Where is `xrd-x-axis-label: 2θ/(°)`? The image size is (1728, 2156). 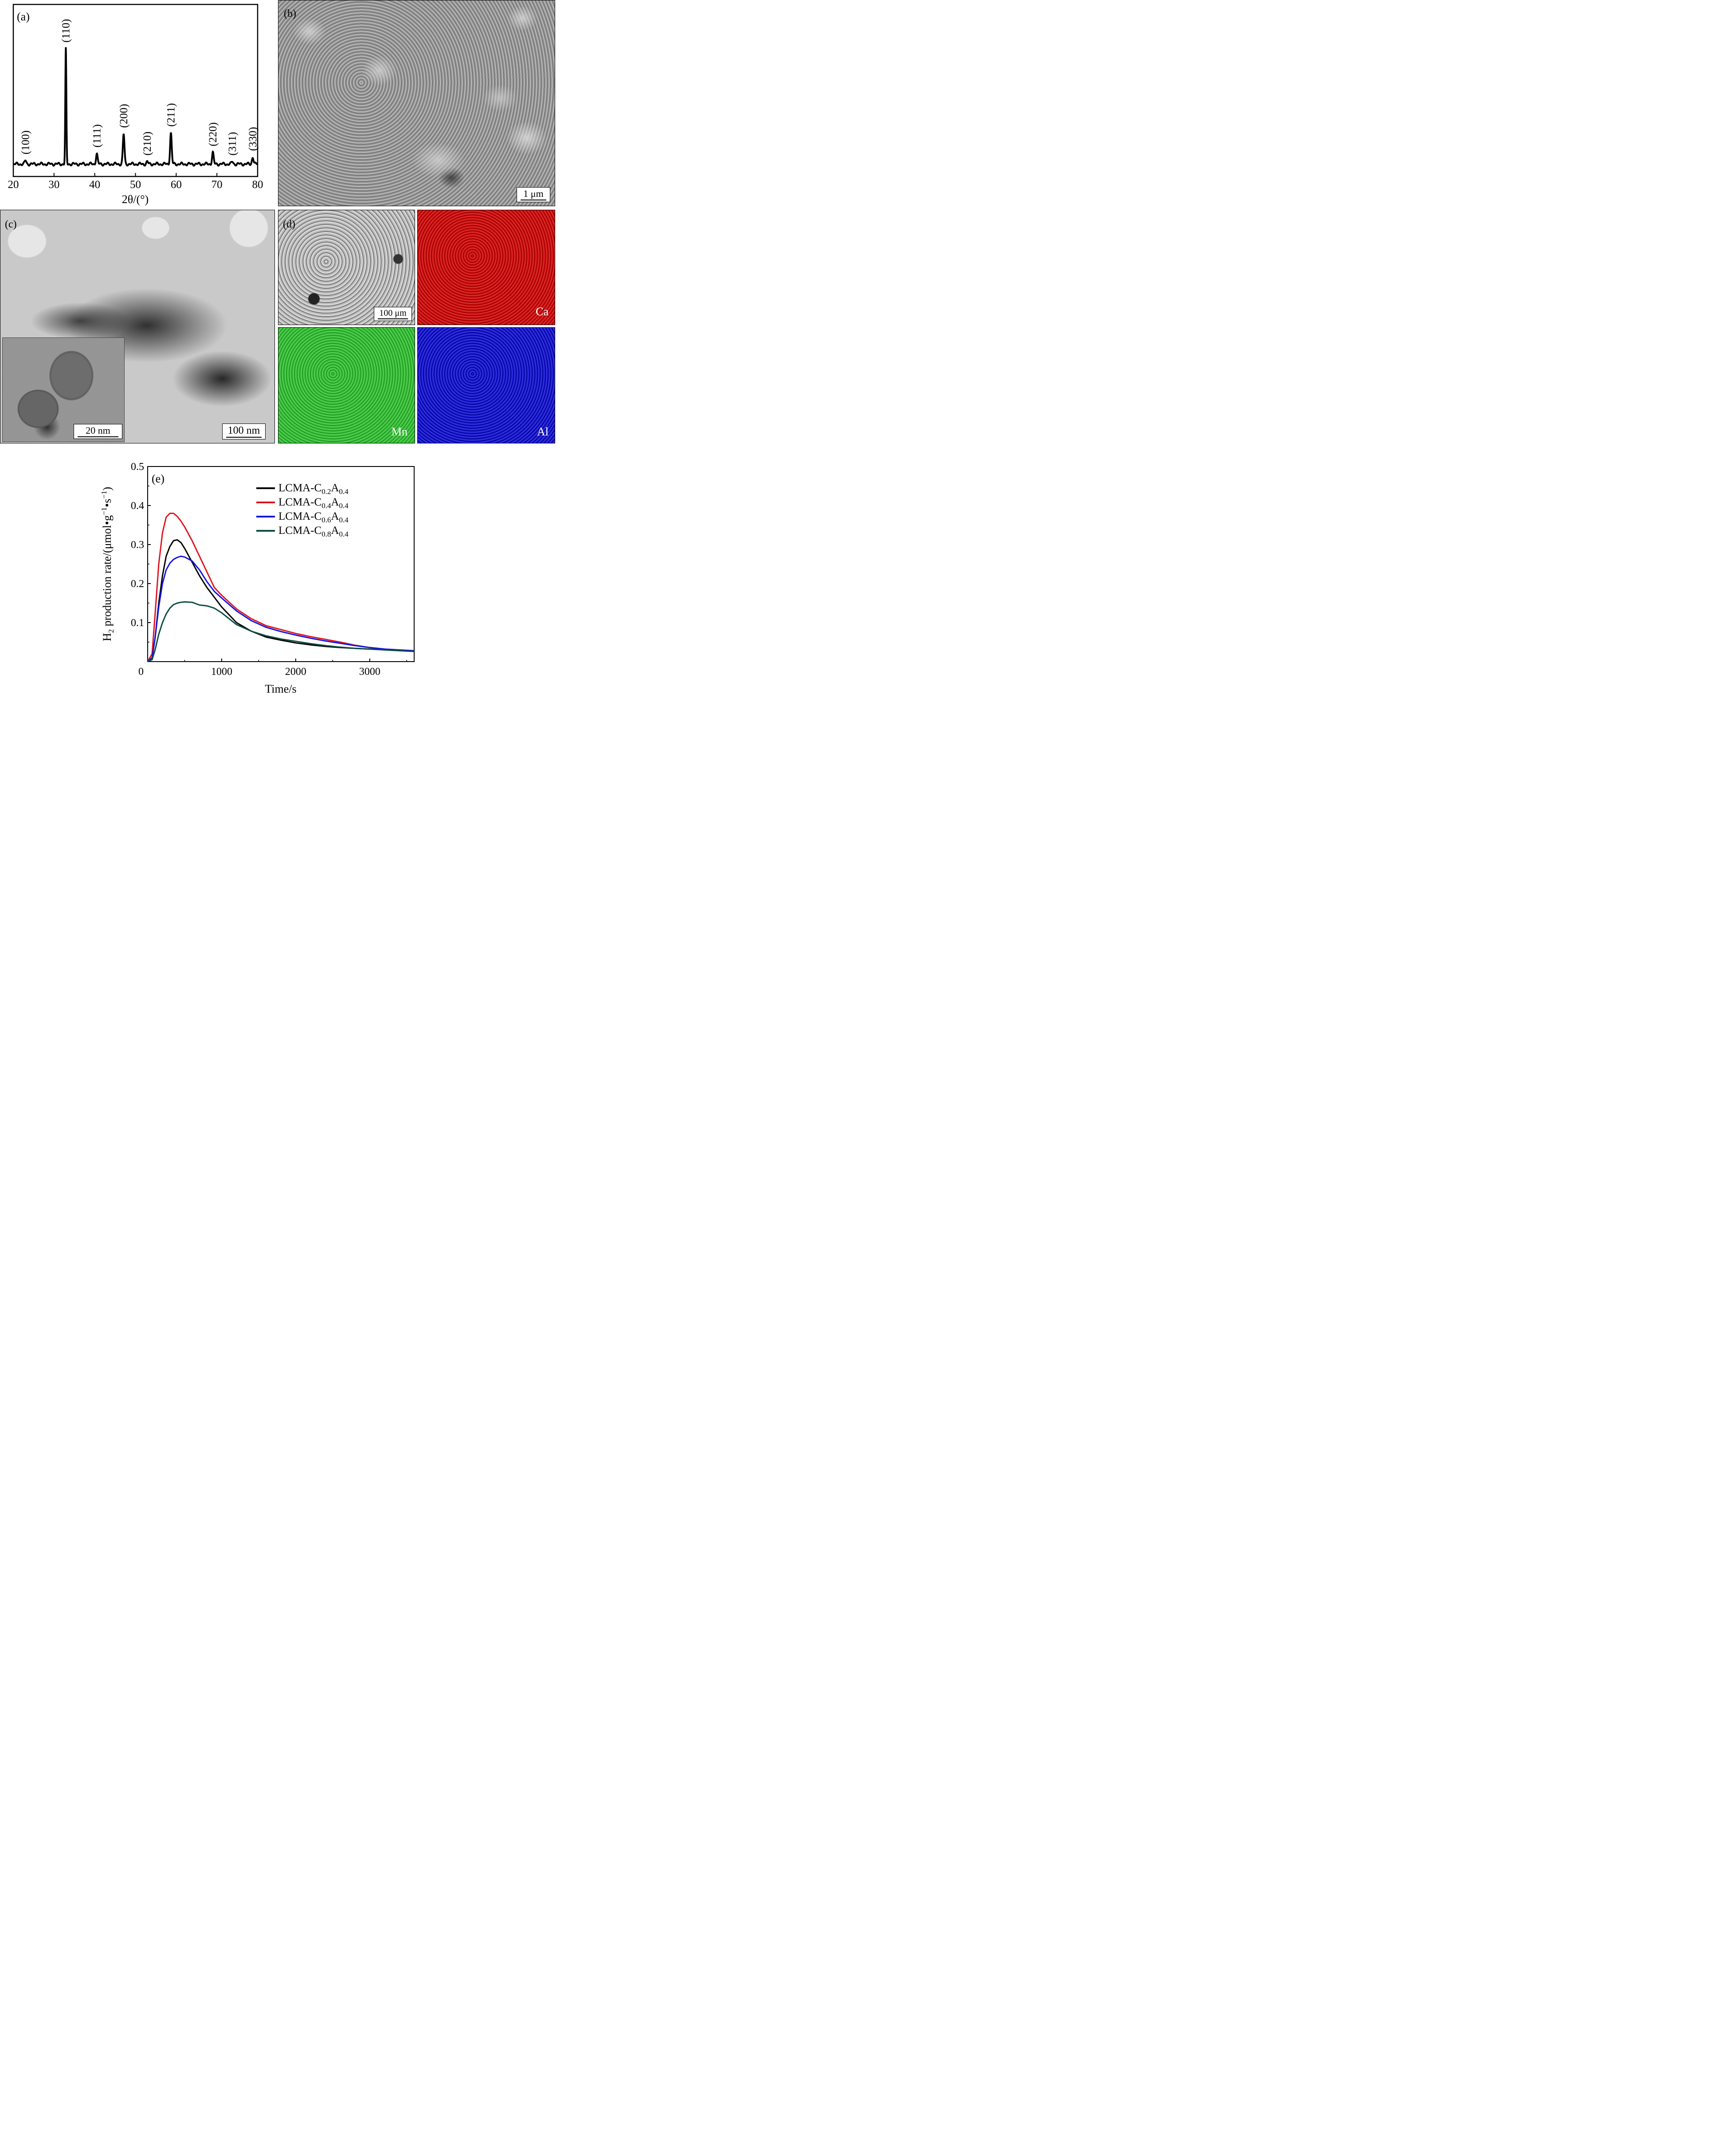 xrd-x-axis-label: 2θ/(°) is located at coordinates (136, 199).